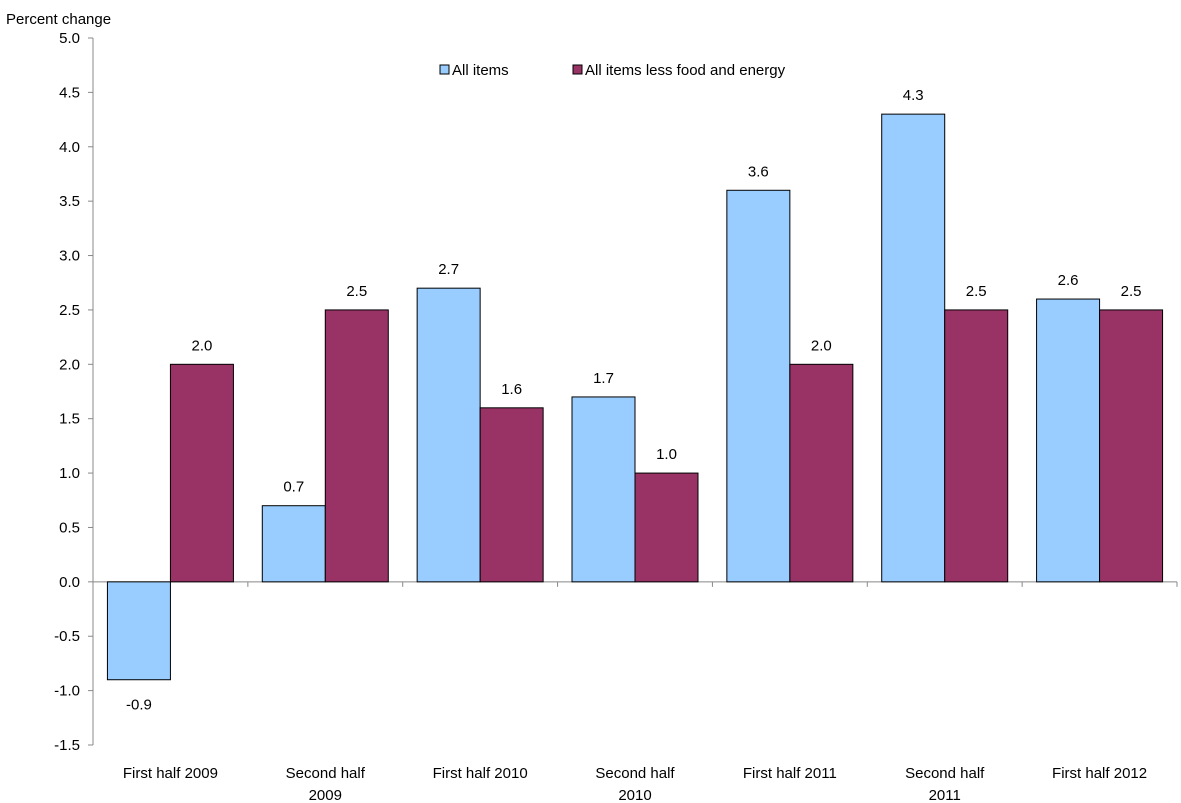 The width and height of the screenshot is (1181, 803). Describe the element at coordinates (69, 256) in the screenshot. I see `y-tick-label: 3.0` at that location.